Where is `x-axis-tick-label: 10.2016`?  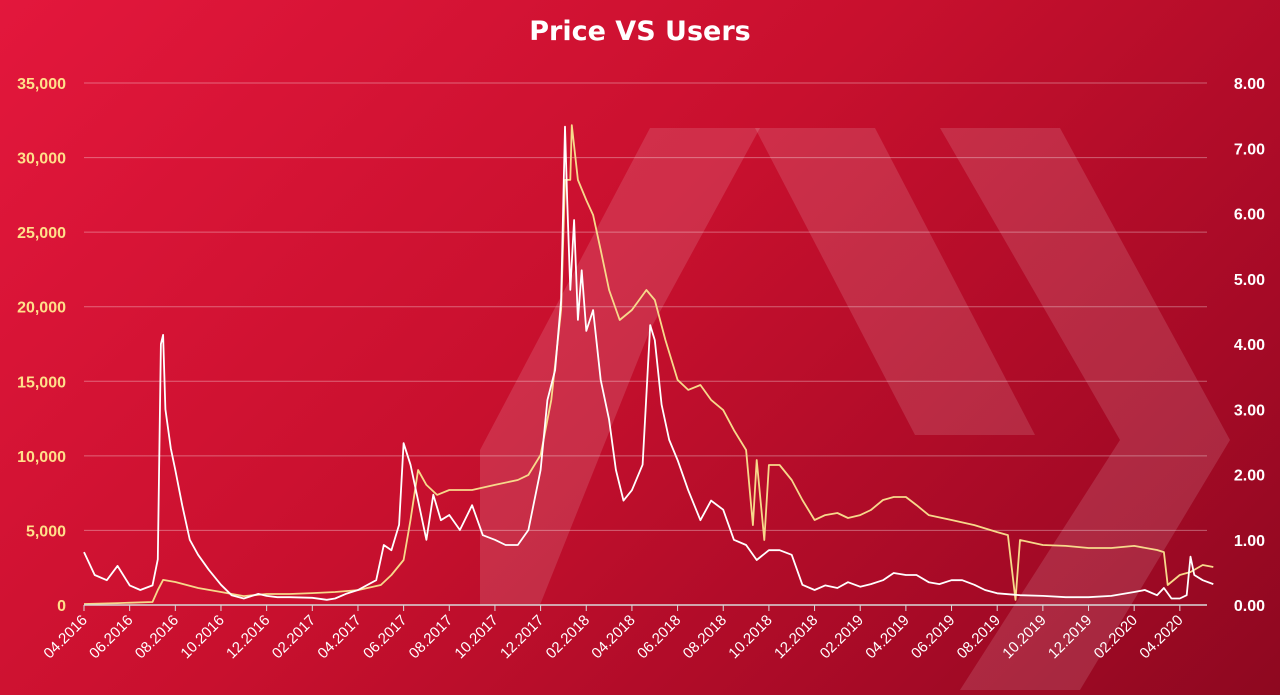 x-axis-tick-label: 10.2016 is located at coordinates (202, 637).